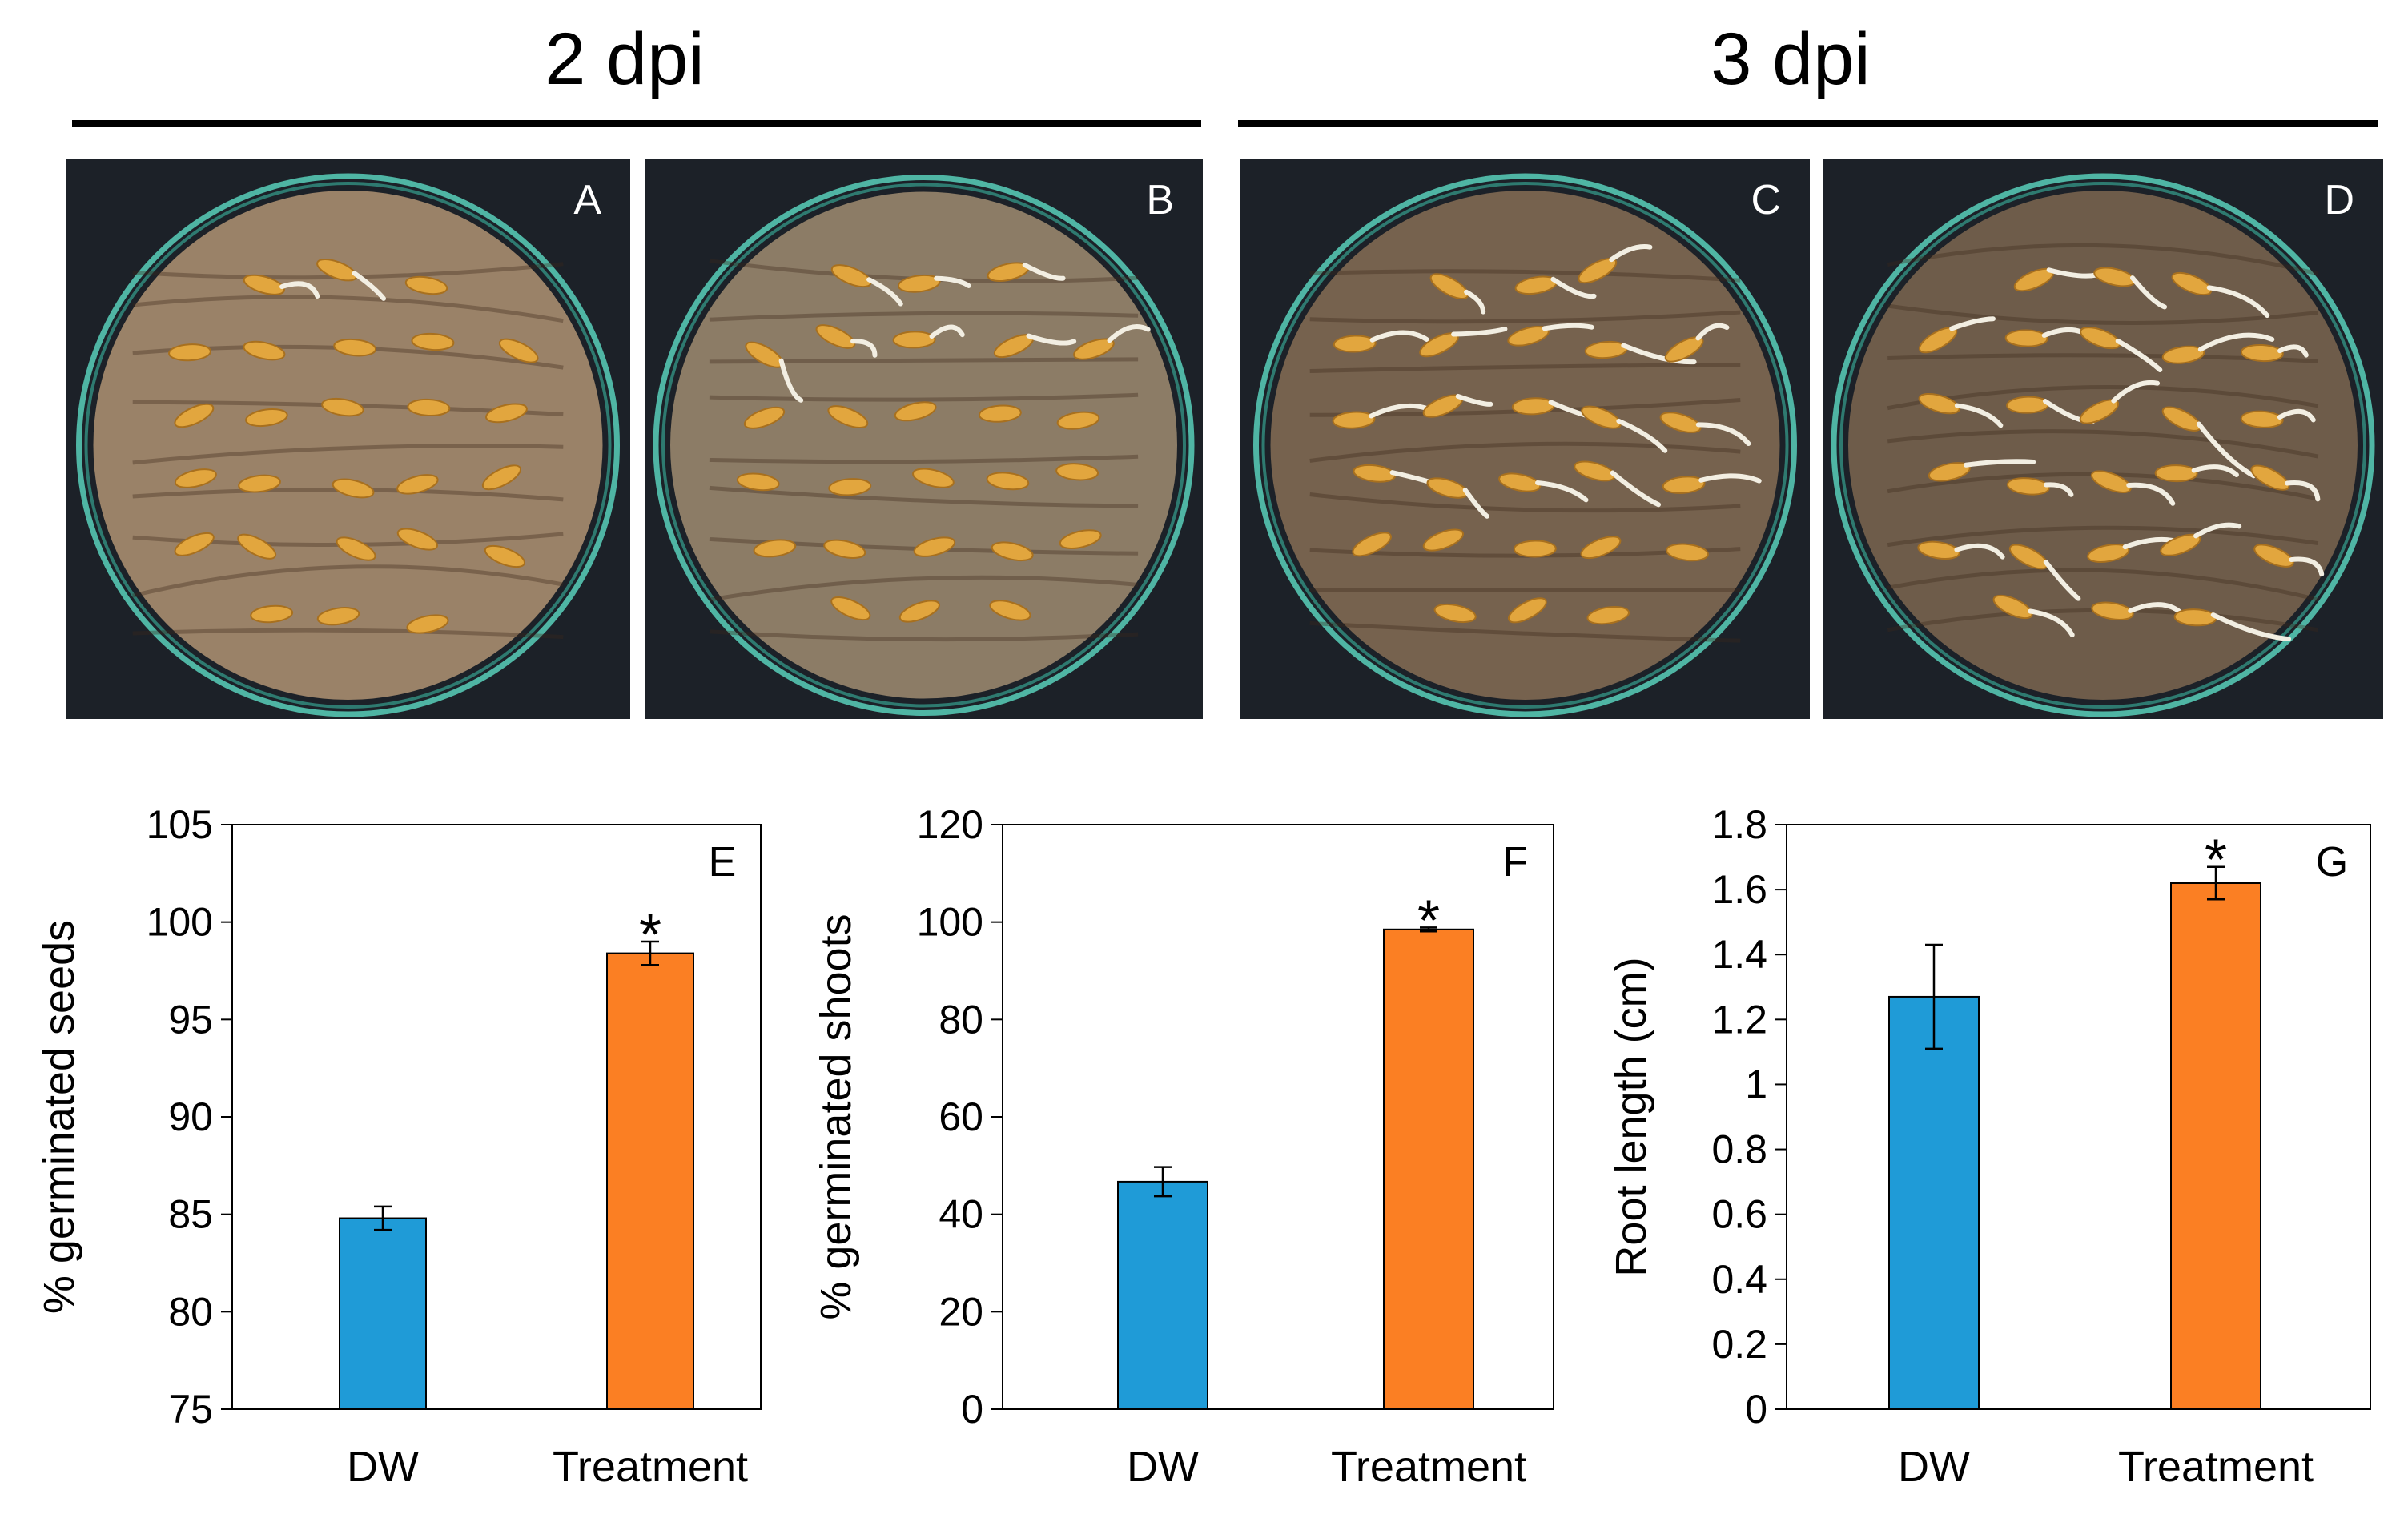 The image size is (2408, 1514). What do you see at coordinates (1631, 1117) in the screenshot?
I see `y-axis-label: Root length (cm)` at bounding box center [1631, 1117].